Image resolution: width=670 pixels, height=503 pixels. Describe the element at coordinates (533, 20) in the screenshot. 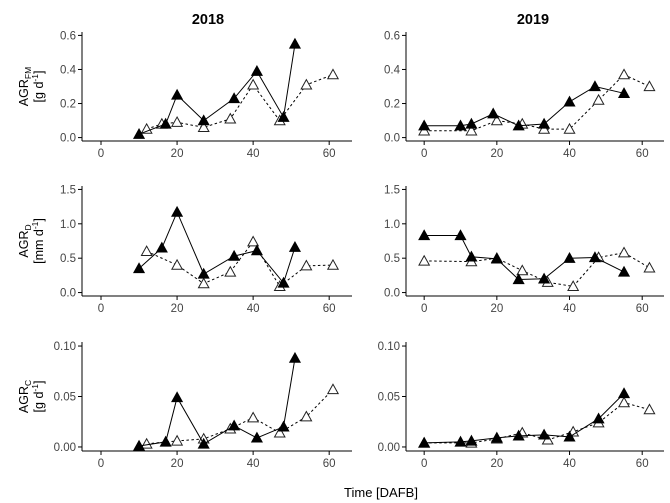

I see `column-title-2019: 2019` at that location.